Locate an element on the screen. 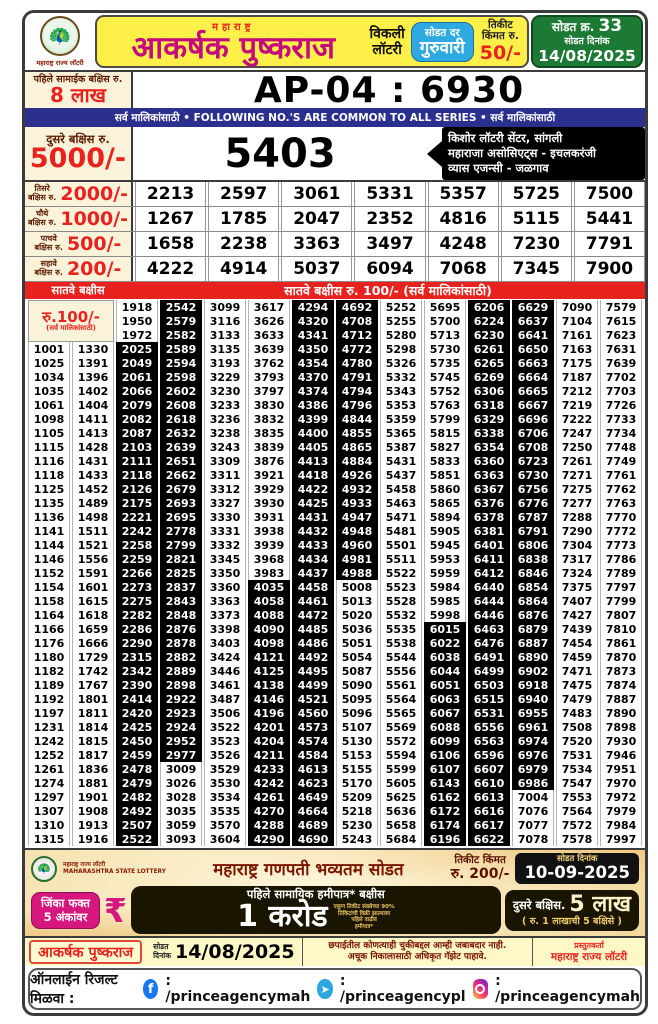 The image size is (658, 1024). seventh-number-cell: 5332 is located at coordinates (401, 377).